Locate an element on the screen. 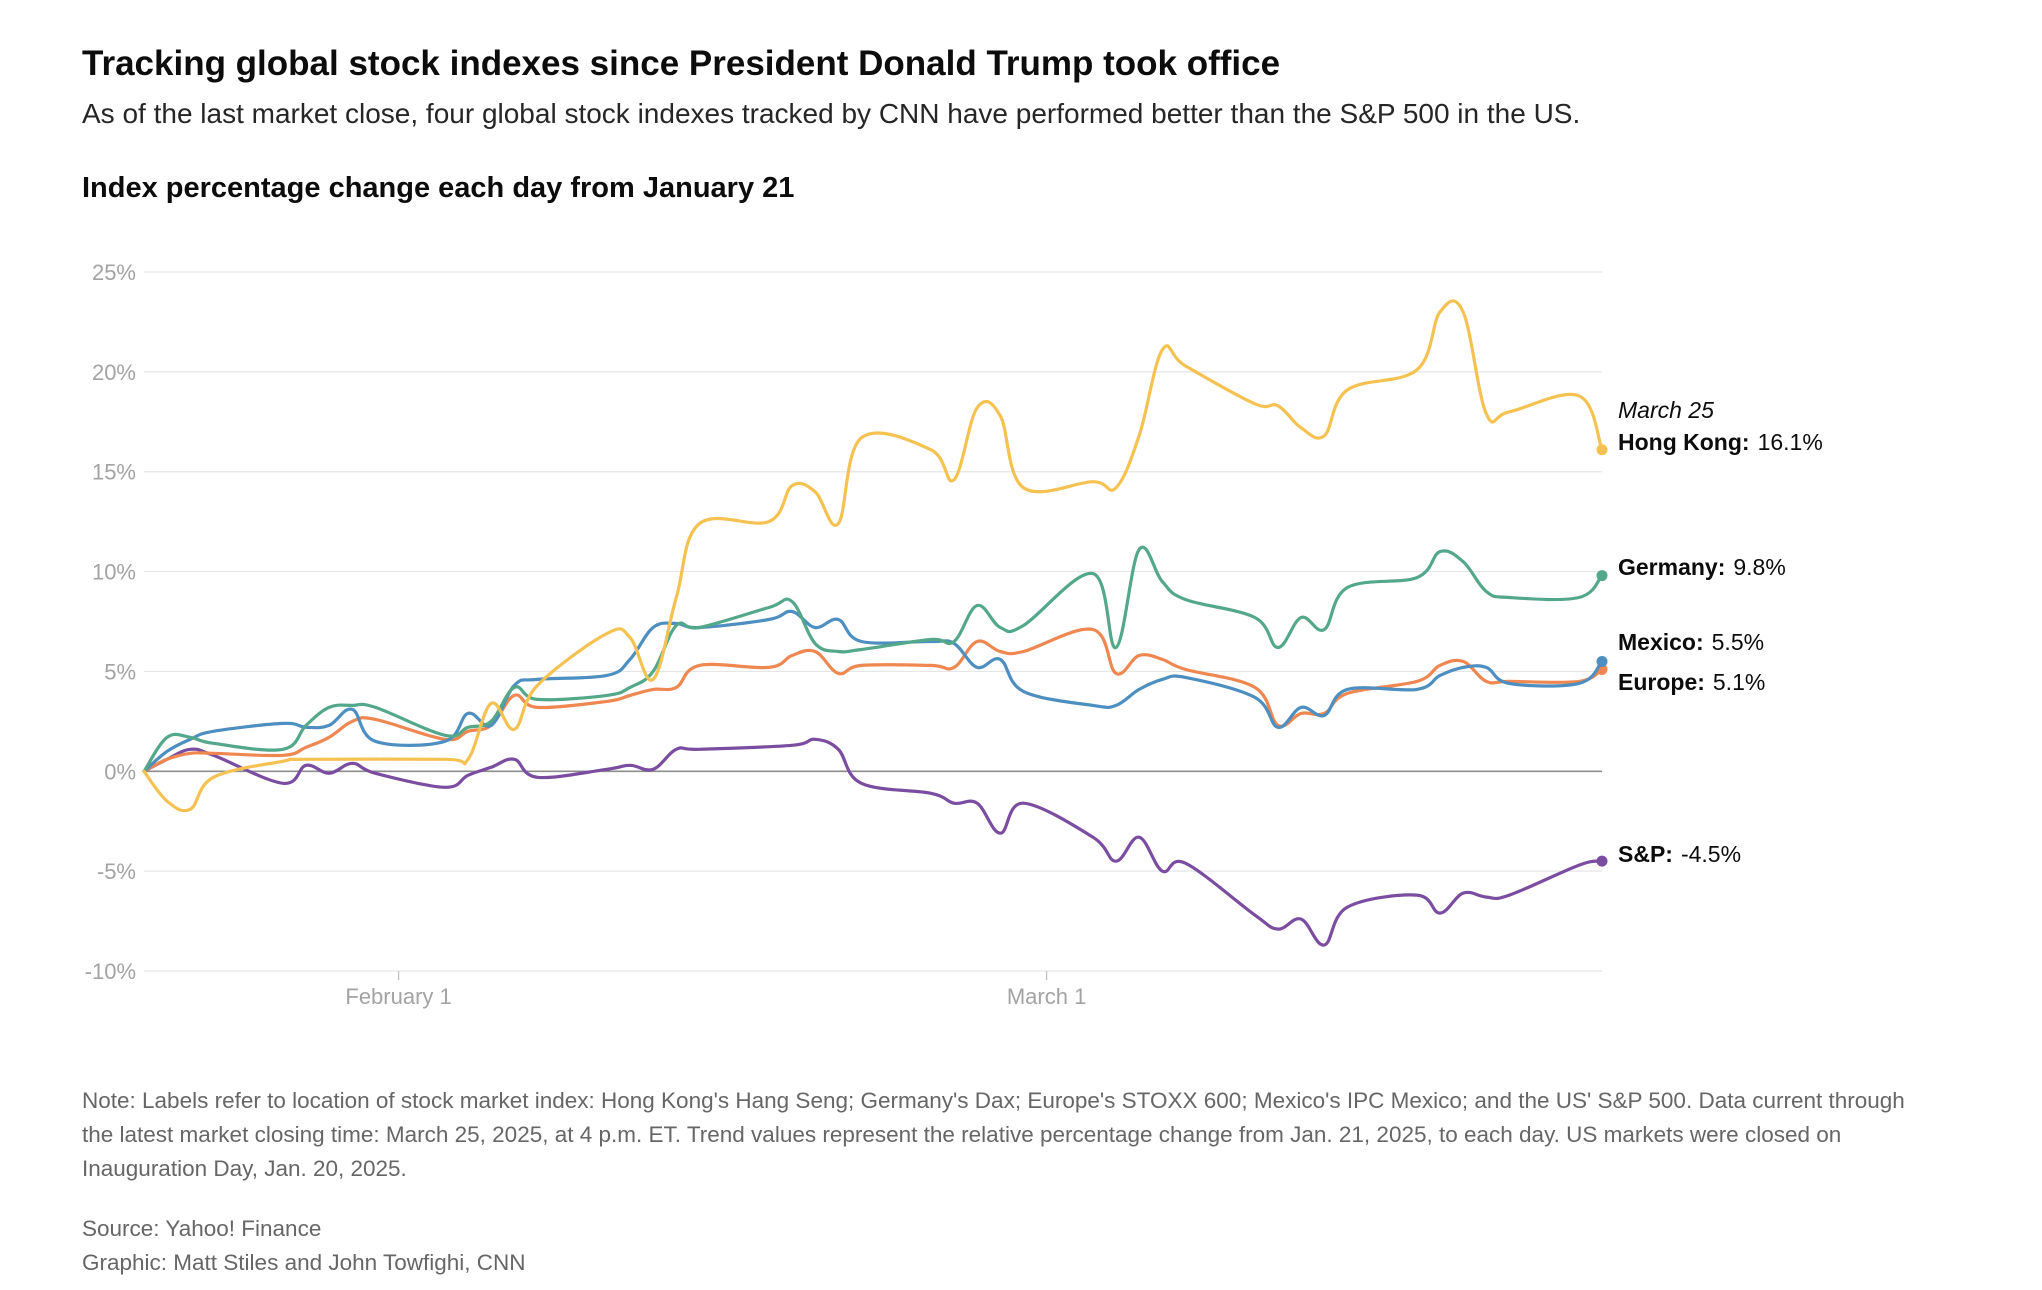  y-tick-label: -10% is located at coordinates (110, 971).